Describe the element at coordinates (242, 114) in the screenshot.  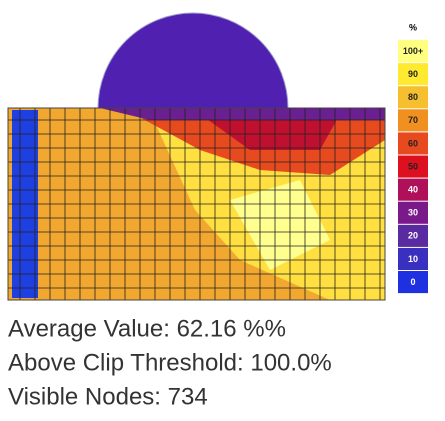
I see `zone-purple` at that location.